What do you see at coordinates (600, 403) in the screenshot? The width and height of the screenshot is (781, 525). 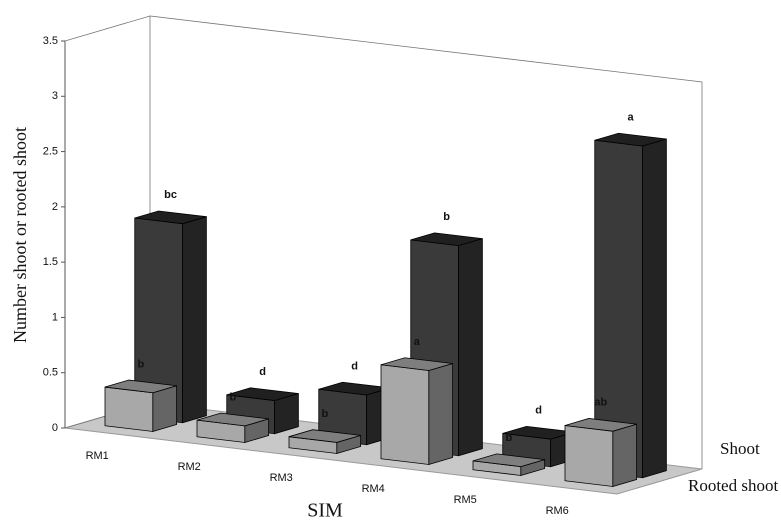 I see `significance-letter: ab` at bounding box center [600, 403].